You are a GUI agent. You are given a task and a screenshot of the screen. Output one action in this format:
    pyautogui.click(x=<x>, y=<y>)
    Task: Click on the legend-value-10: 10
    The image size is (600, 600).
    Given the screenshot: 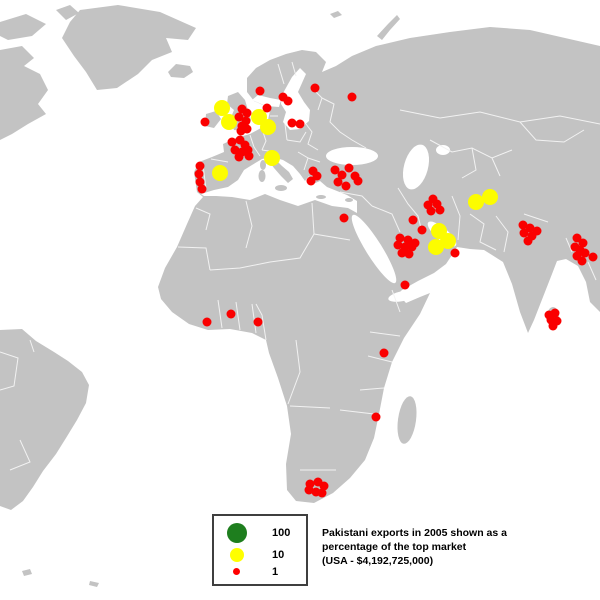 What is the action you would take?
    pyautogui.click(x=278, y=555)
    